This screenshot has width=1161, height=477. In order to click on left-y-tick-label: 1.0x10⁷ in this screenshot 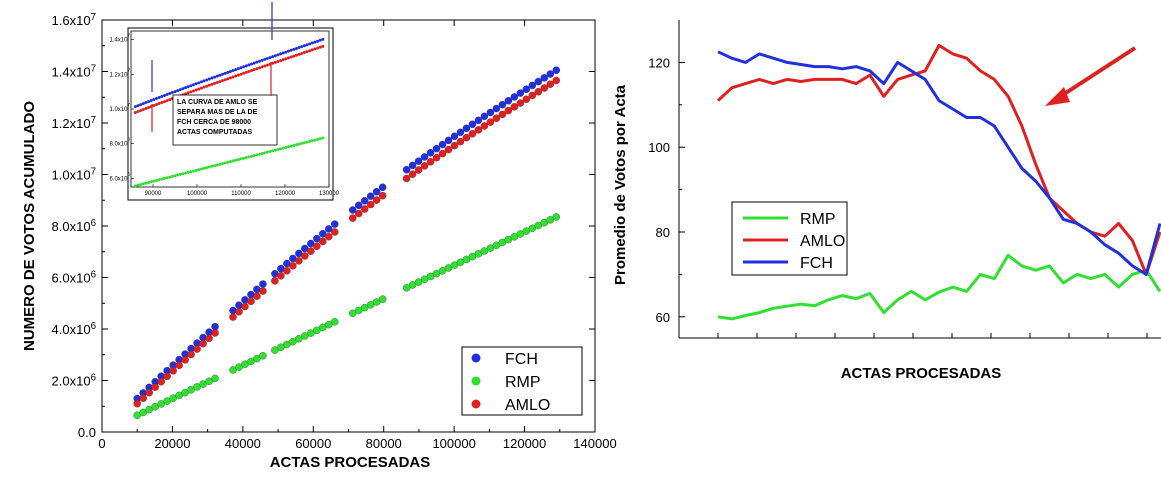, I will do `click(74, 175)`.